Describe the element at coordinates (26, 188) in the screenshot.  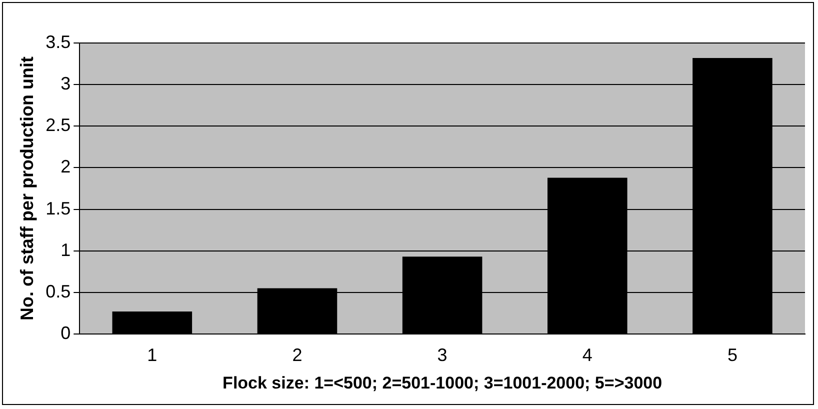
I see `y-axis-title: No. of staff per production unit` at that location.